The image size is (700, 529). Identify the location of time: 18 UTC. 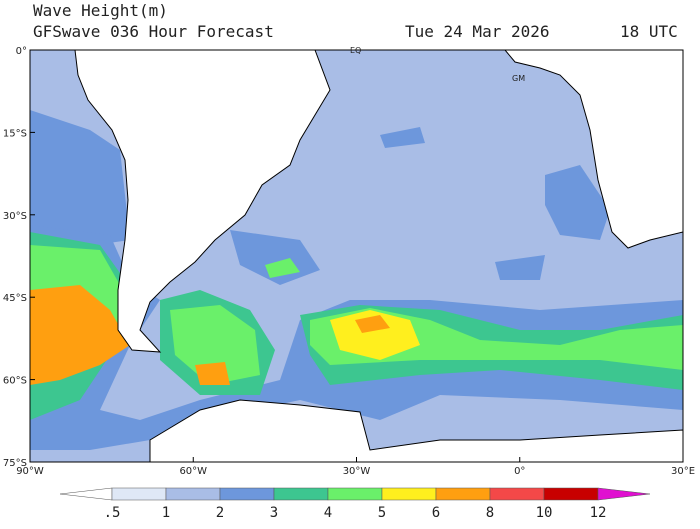
(649, 31).